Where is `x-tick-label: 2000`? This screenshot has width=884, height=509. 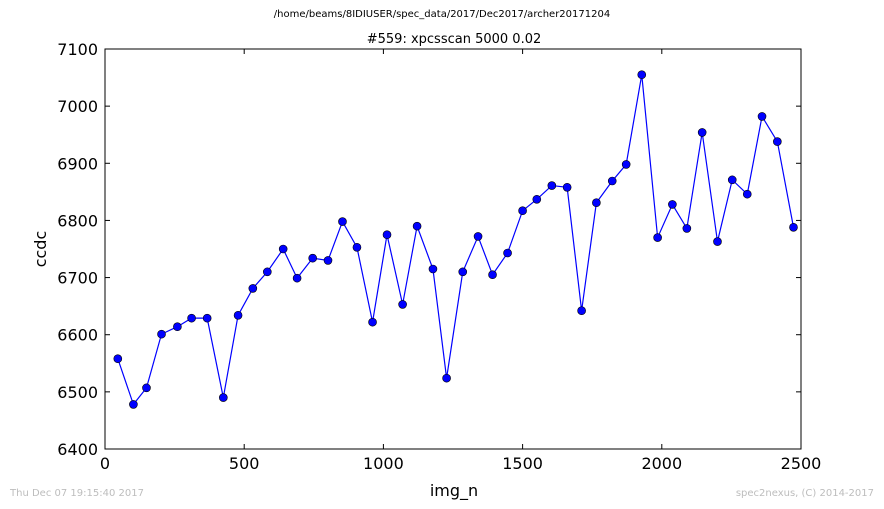 x-tick-label: 2000 is located at coordinates (661, 463).